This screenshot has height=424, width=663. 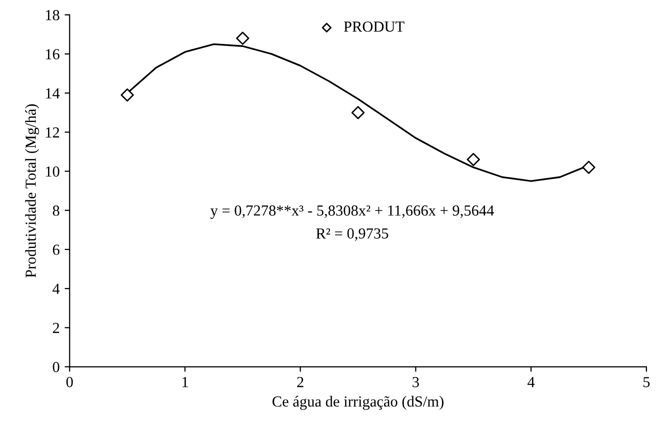 What do you see at coordinates (415, 382) in the screenshot?
I see `x-tick-label: 3` at bounding box center [415, 382].